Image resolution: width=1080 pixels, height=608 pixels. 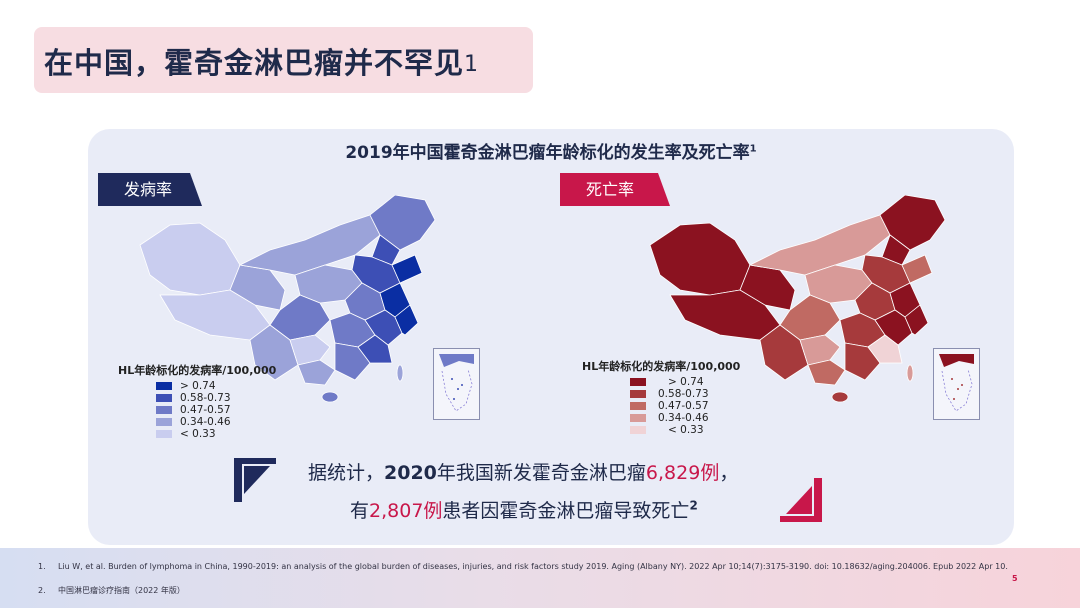 What do you see at coordinates (262, 63) in the screenshot?
I see `page-title: 在中国，霍奇金淋巴瘤并不罕见1` at bounding box center [262, 63].